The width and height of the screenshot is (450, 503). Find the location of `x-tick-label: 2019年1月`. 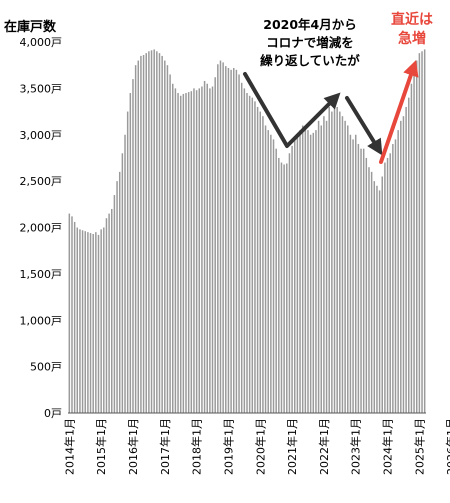

x-tick-label: 2019年1月 is located at coordinates (228, 446).